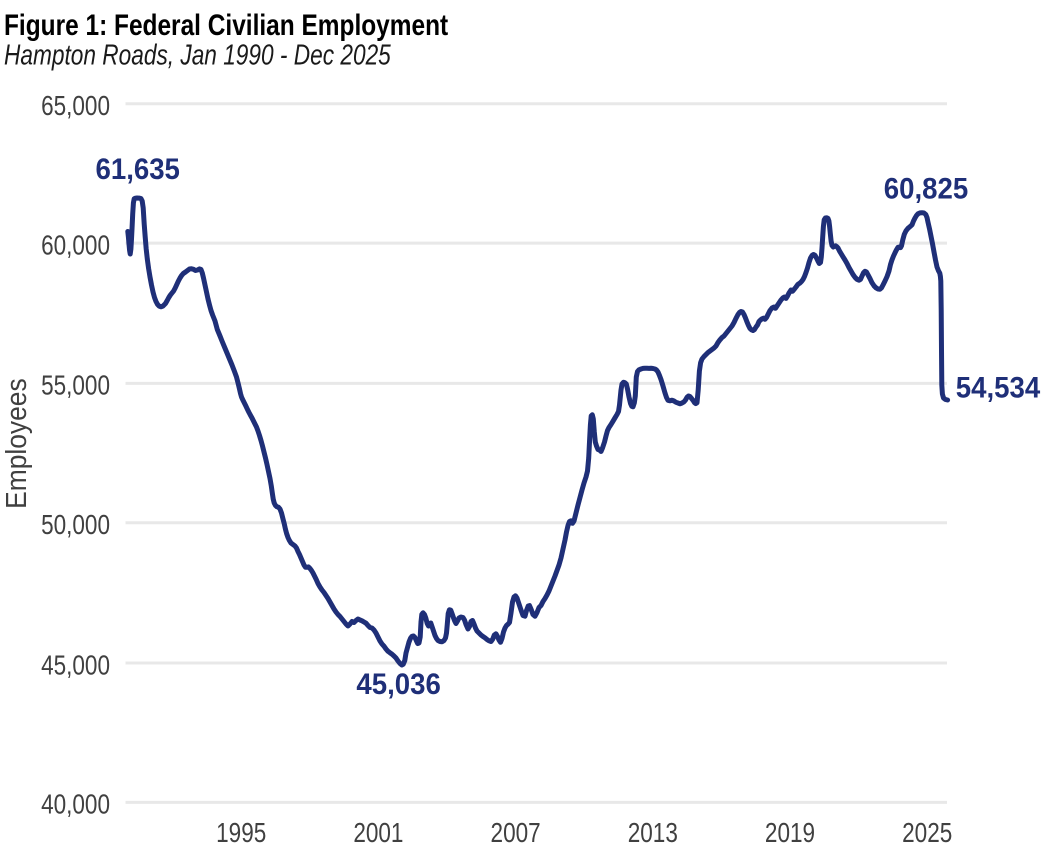  I want to click on svg-text: Employees, so click(16, 443).